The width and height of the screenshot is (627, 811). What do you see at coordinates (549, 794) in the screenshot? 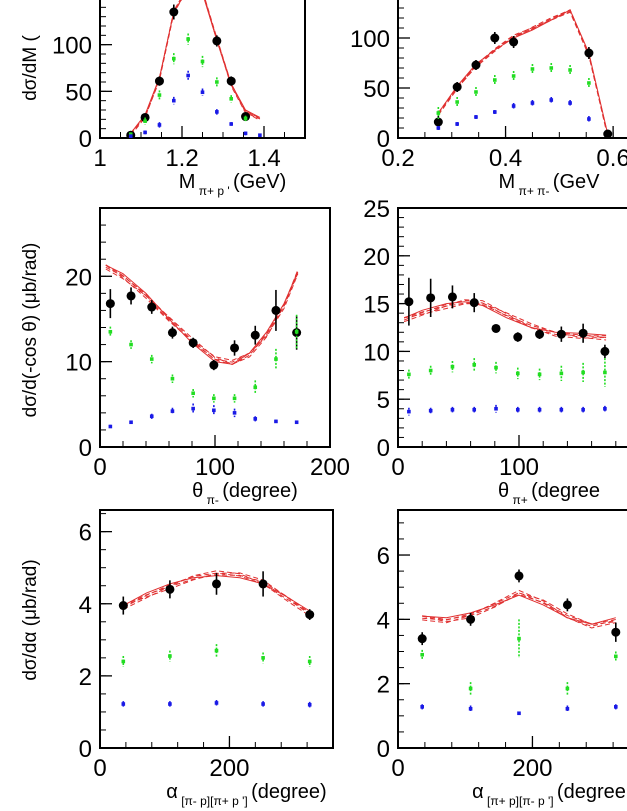
I see `x-axis-label: α [π+ p][π- p '] (degree` at bounding box center [549, 794].